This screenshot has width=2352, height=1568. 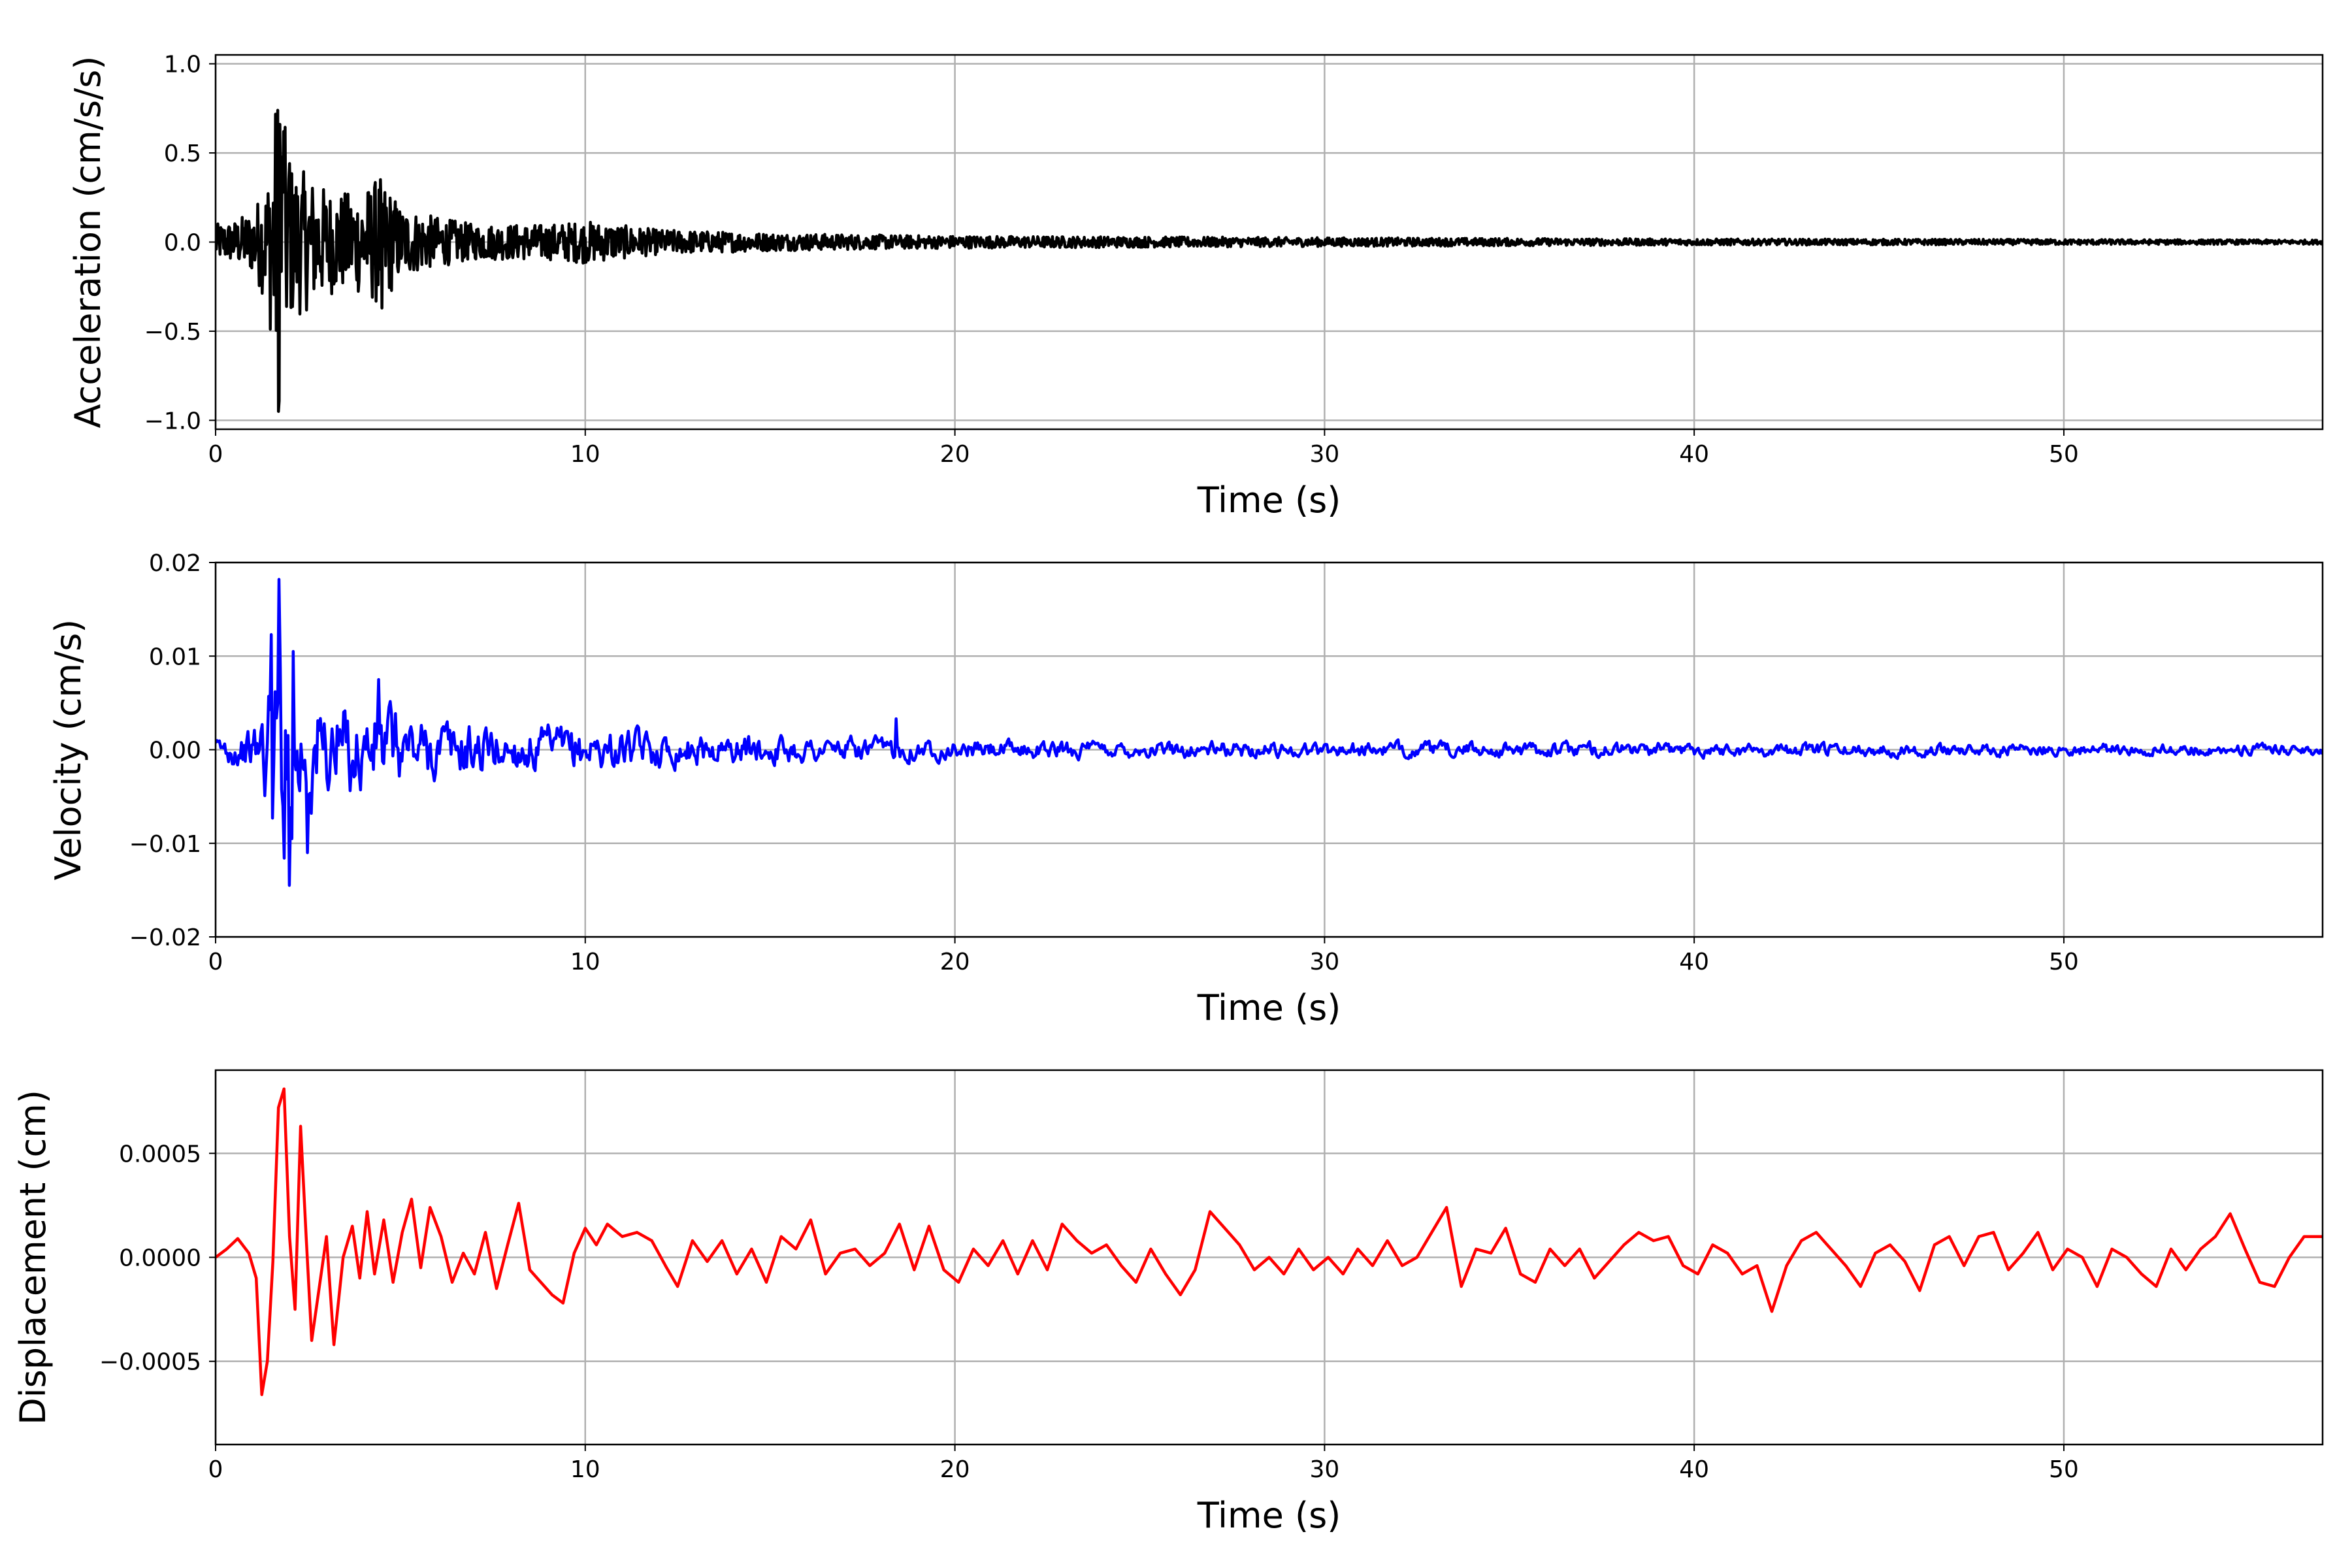 What do you see at coordinates (87, 242) in the screenshot?
I see `y-axis-label: Acceleration (cm/s/s)` at bounding box center [87, 242].